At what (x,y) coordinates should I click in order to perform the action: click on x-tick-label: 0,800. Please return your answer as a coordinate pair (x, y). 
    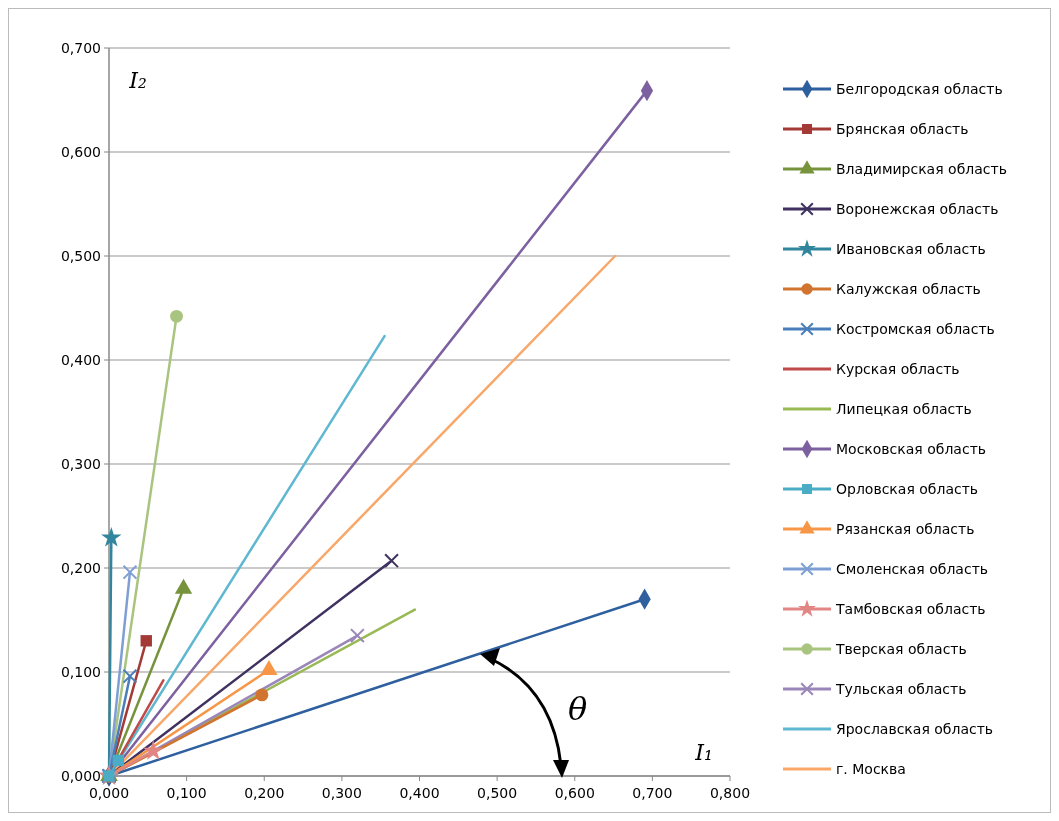
    Looking at the image, I should click on (730, 793).